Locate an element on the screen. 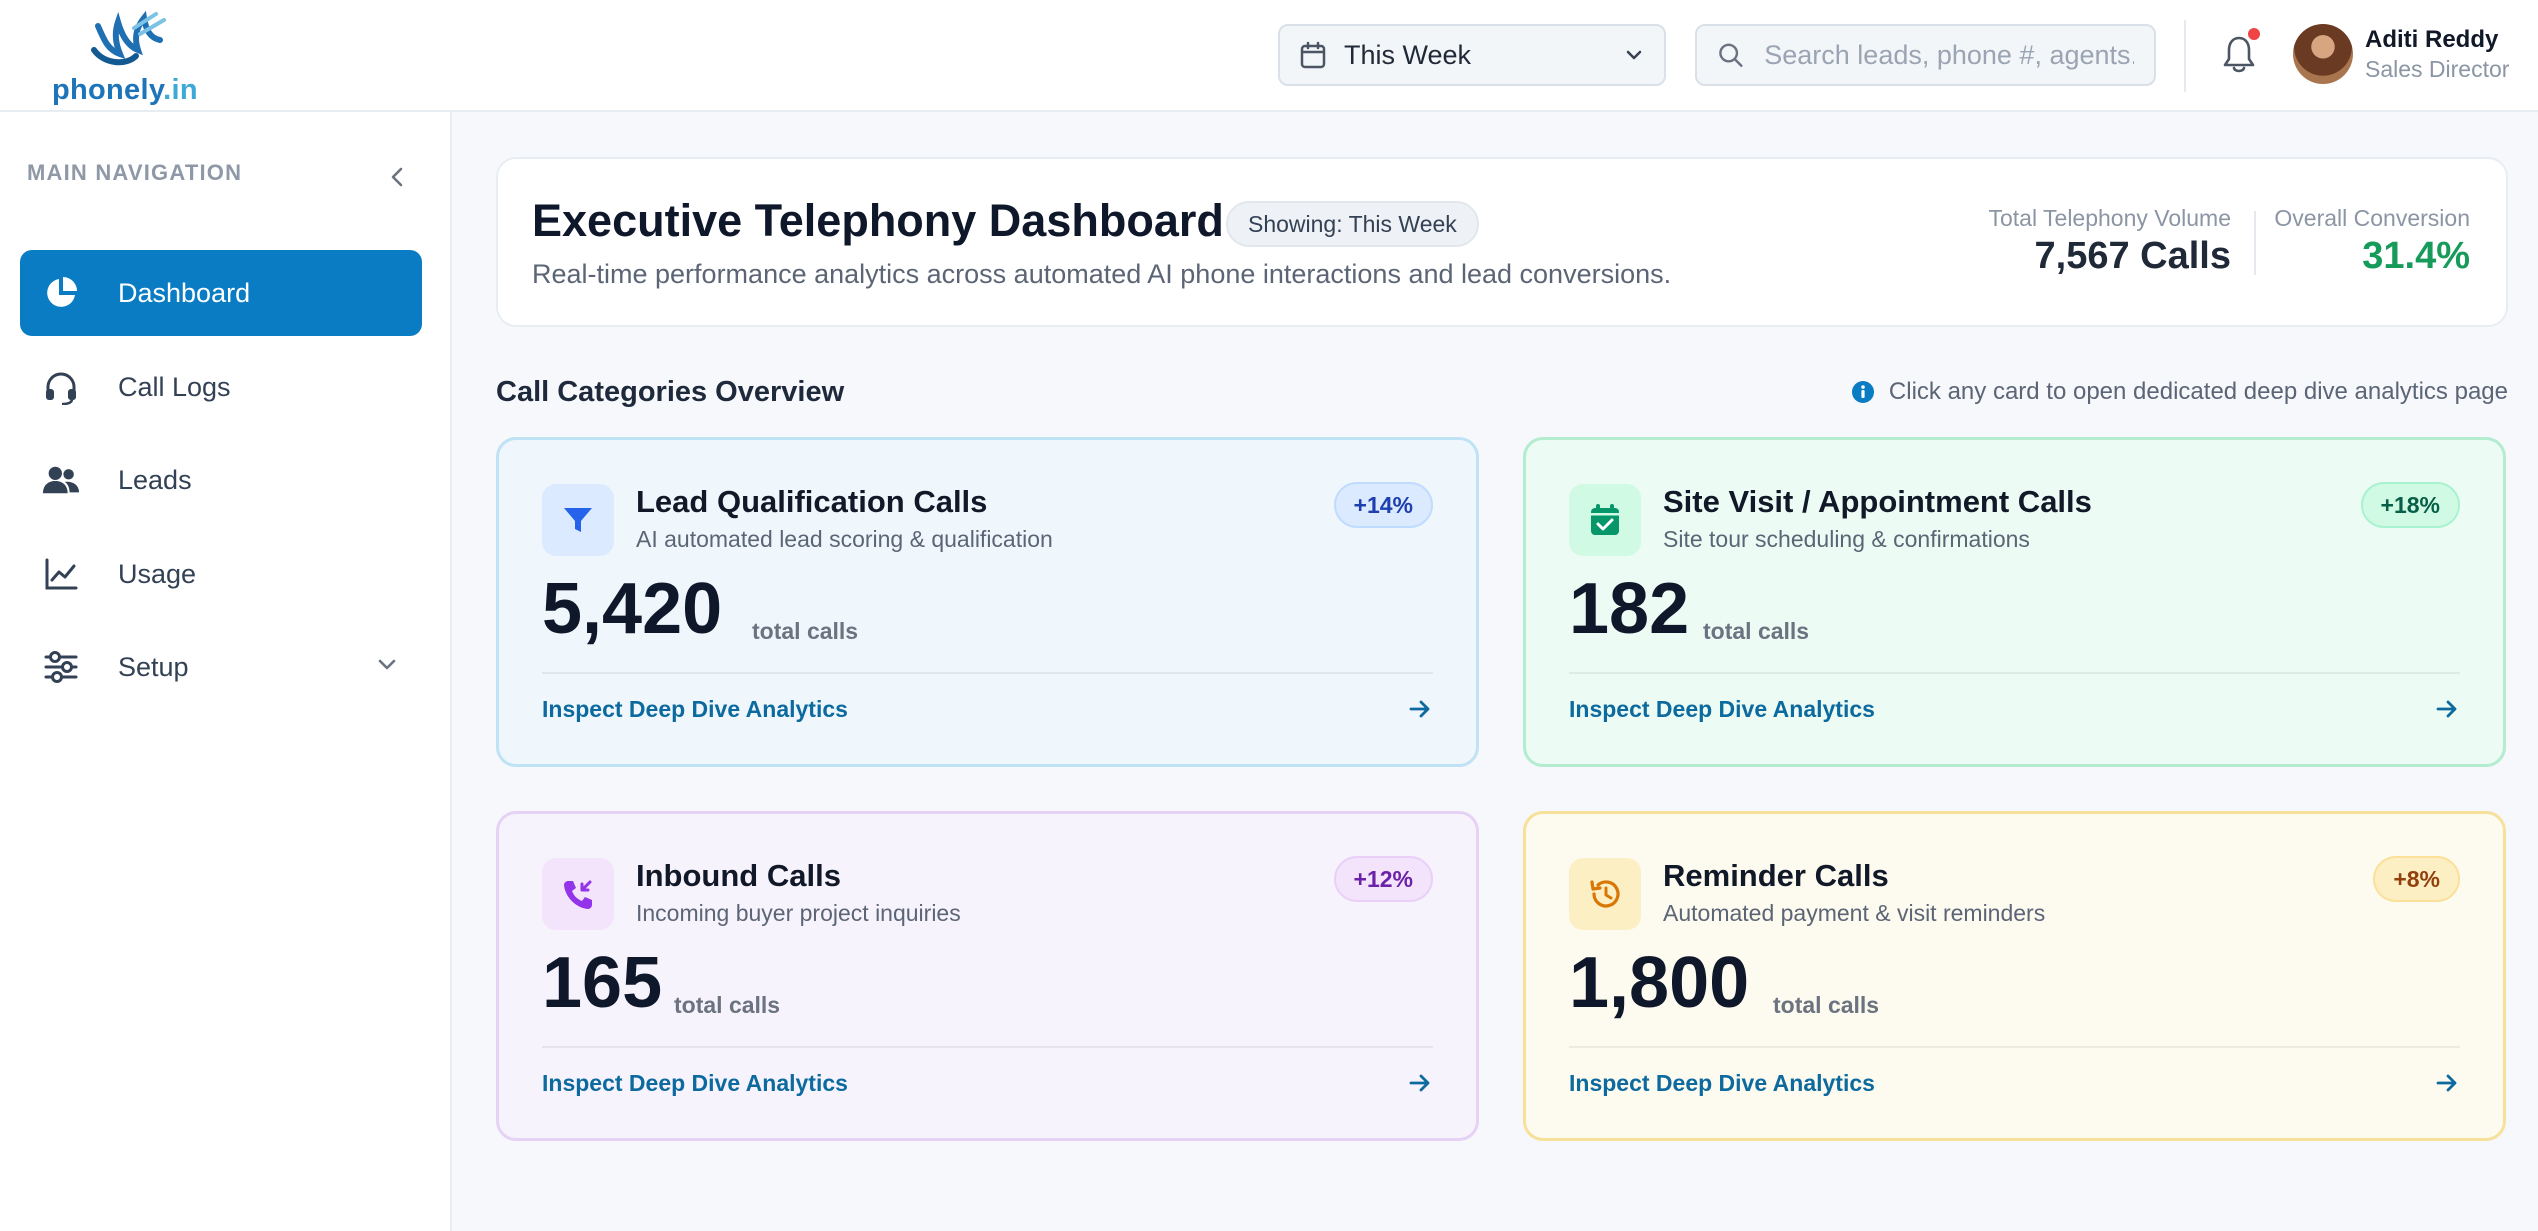 The width and height of the screenshot is (2538, 1231). page-title: Executive Telephony Dashboard is located at coordinates (878, 220).